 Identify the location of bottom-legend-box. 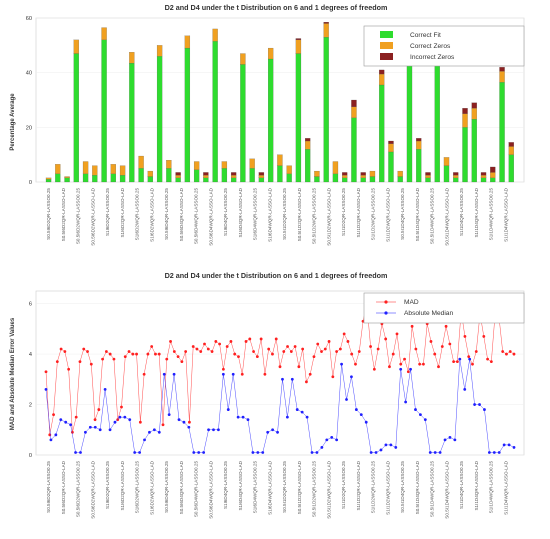
(444, 308).